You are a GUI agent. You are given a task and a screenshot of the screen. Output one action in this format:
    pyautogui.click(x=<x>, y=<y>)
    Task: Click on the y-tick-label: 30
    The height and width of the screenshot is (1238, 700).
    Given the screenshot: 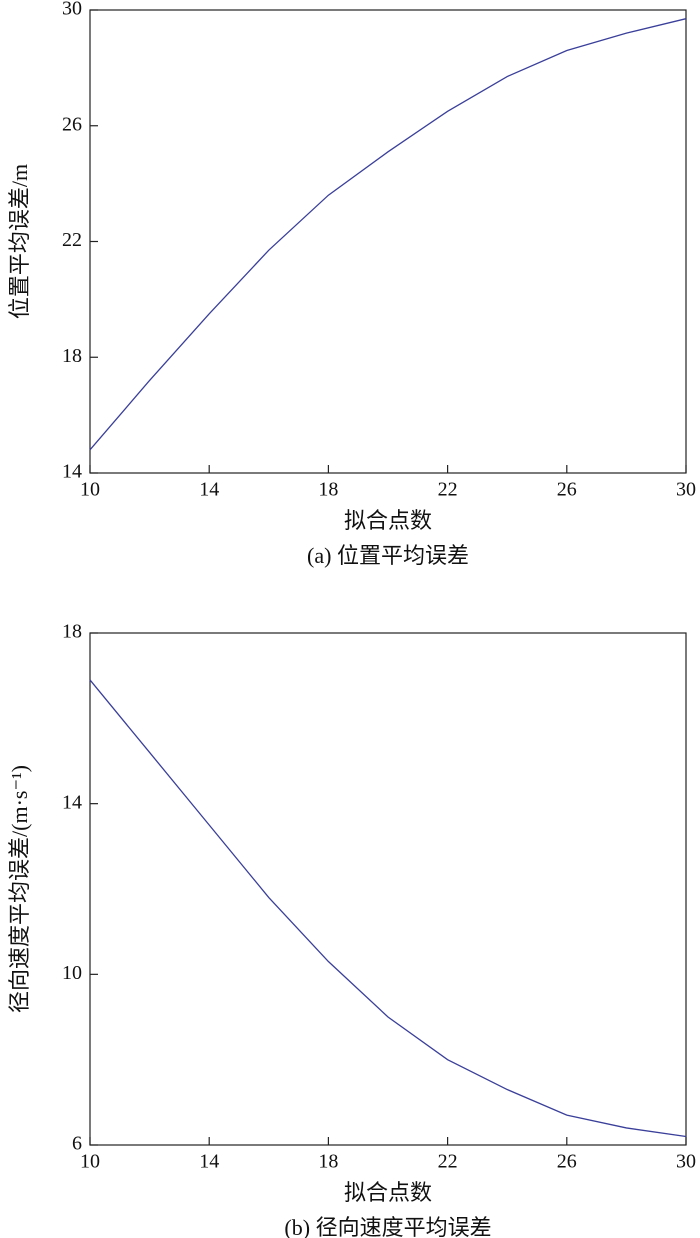 What is the action you would take?
    pyautogui.click(x=72, y=10)
    